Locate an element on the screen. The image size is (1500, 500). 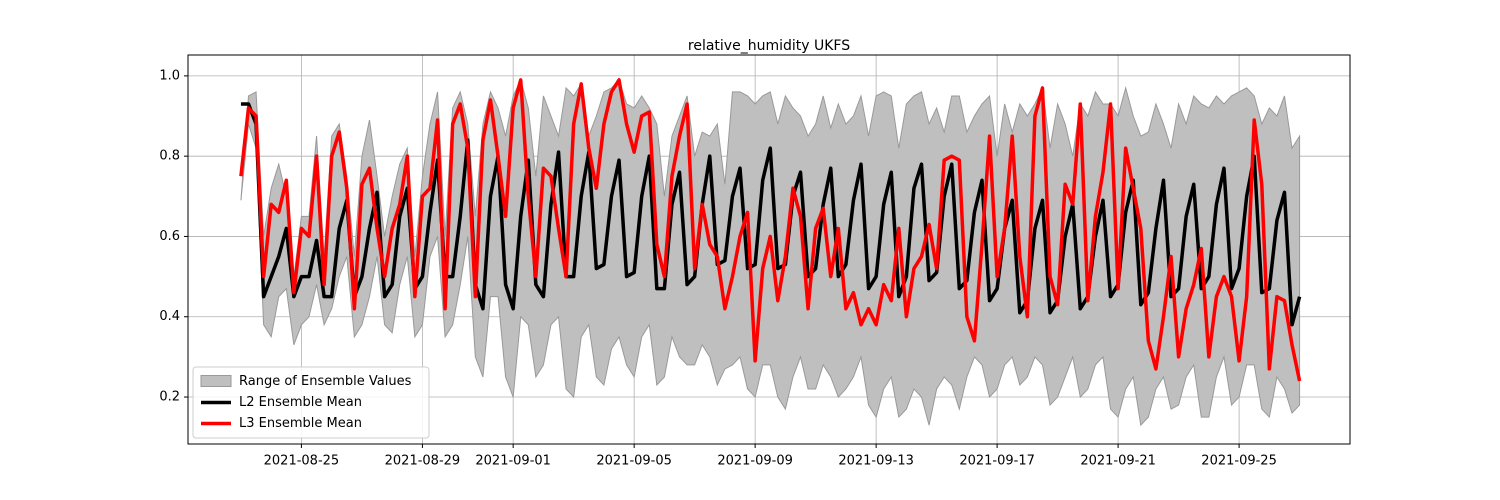
legend-label: Range of Ensemble Values is located at coordinates (325, 381).